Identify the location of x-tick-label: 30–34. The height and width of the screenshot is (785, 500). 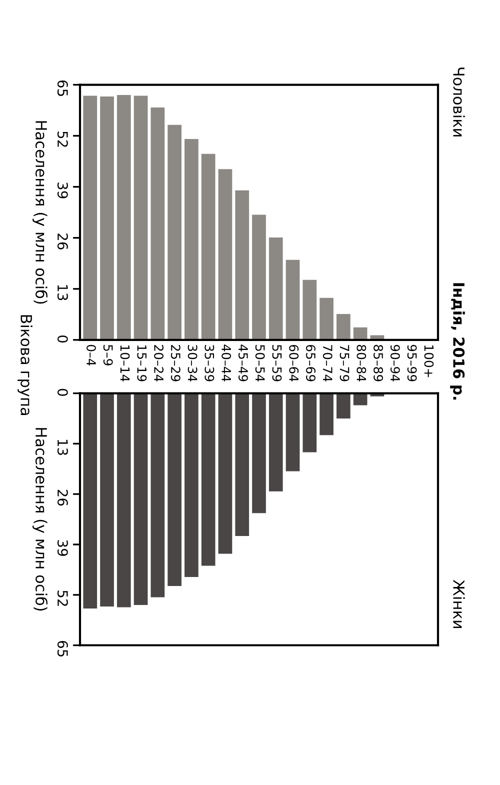
(193, 363).